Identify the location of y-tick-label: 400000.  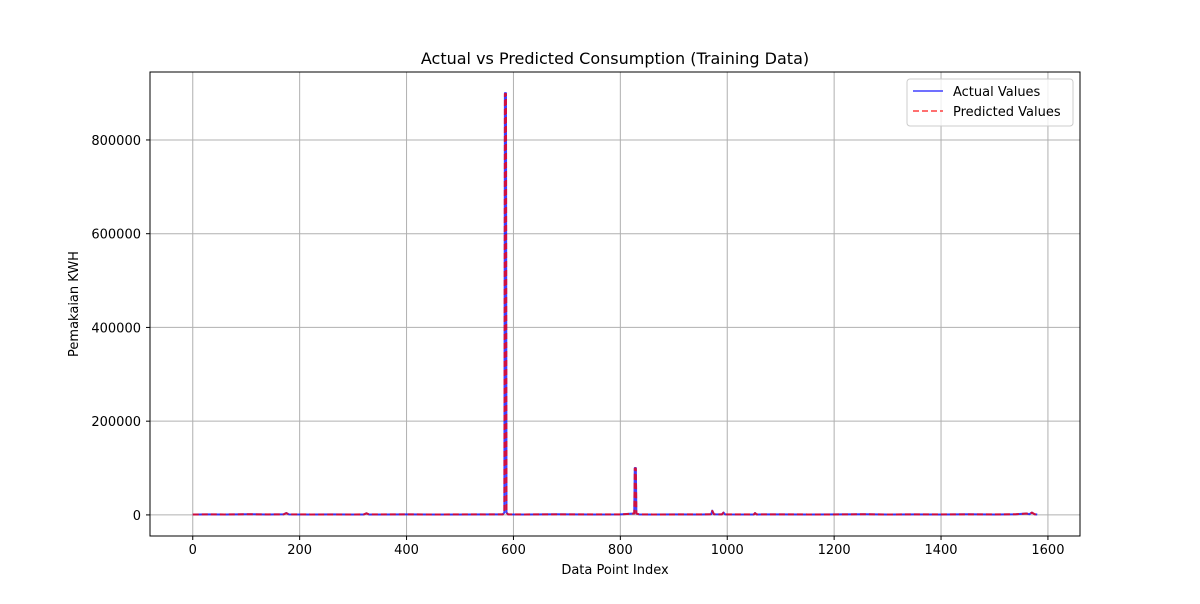
(116, 328).